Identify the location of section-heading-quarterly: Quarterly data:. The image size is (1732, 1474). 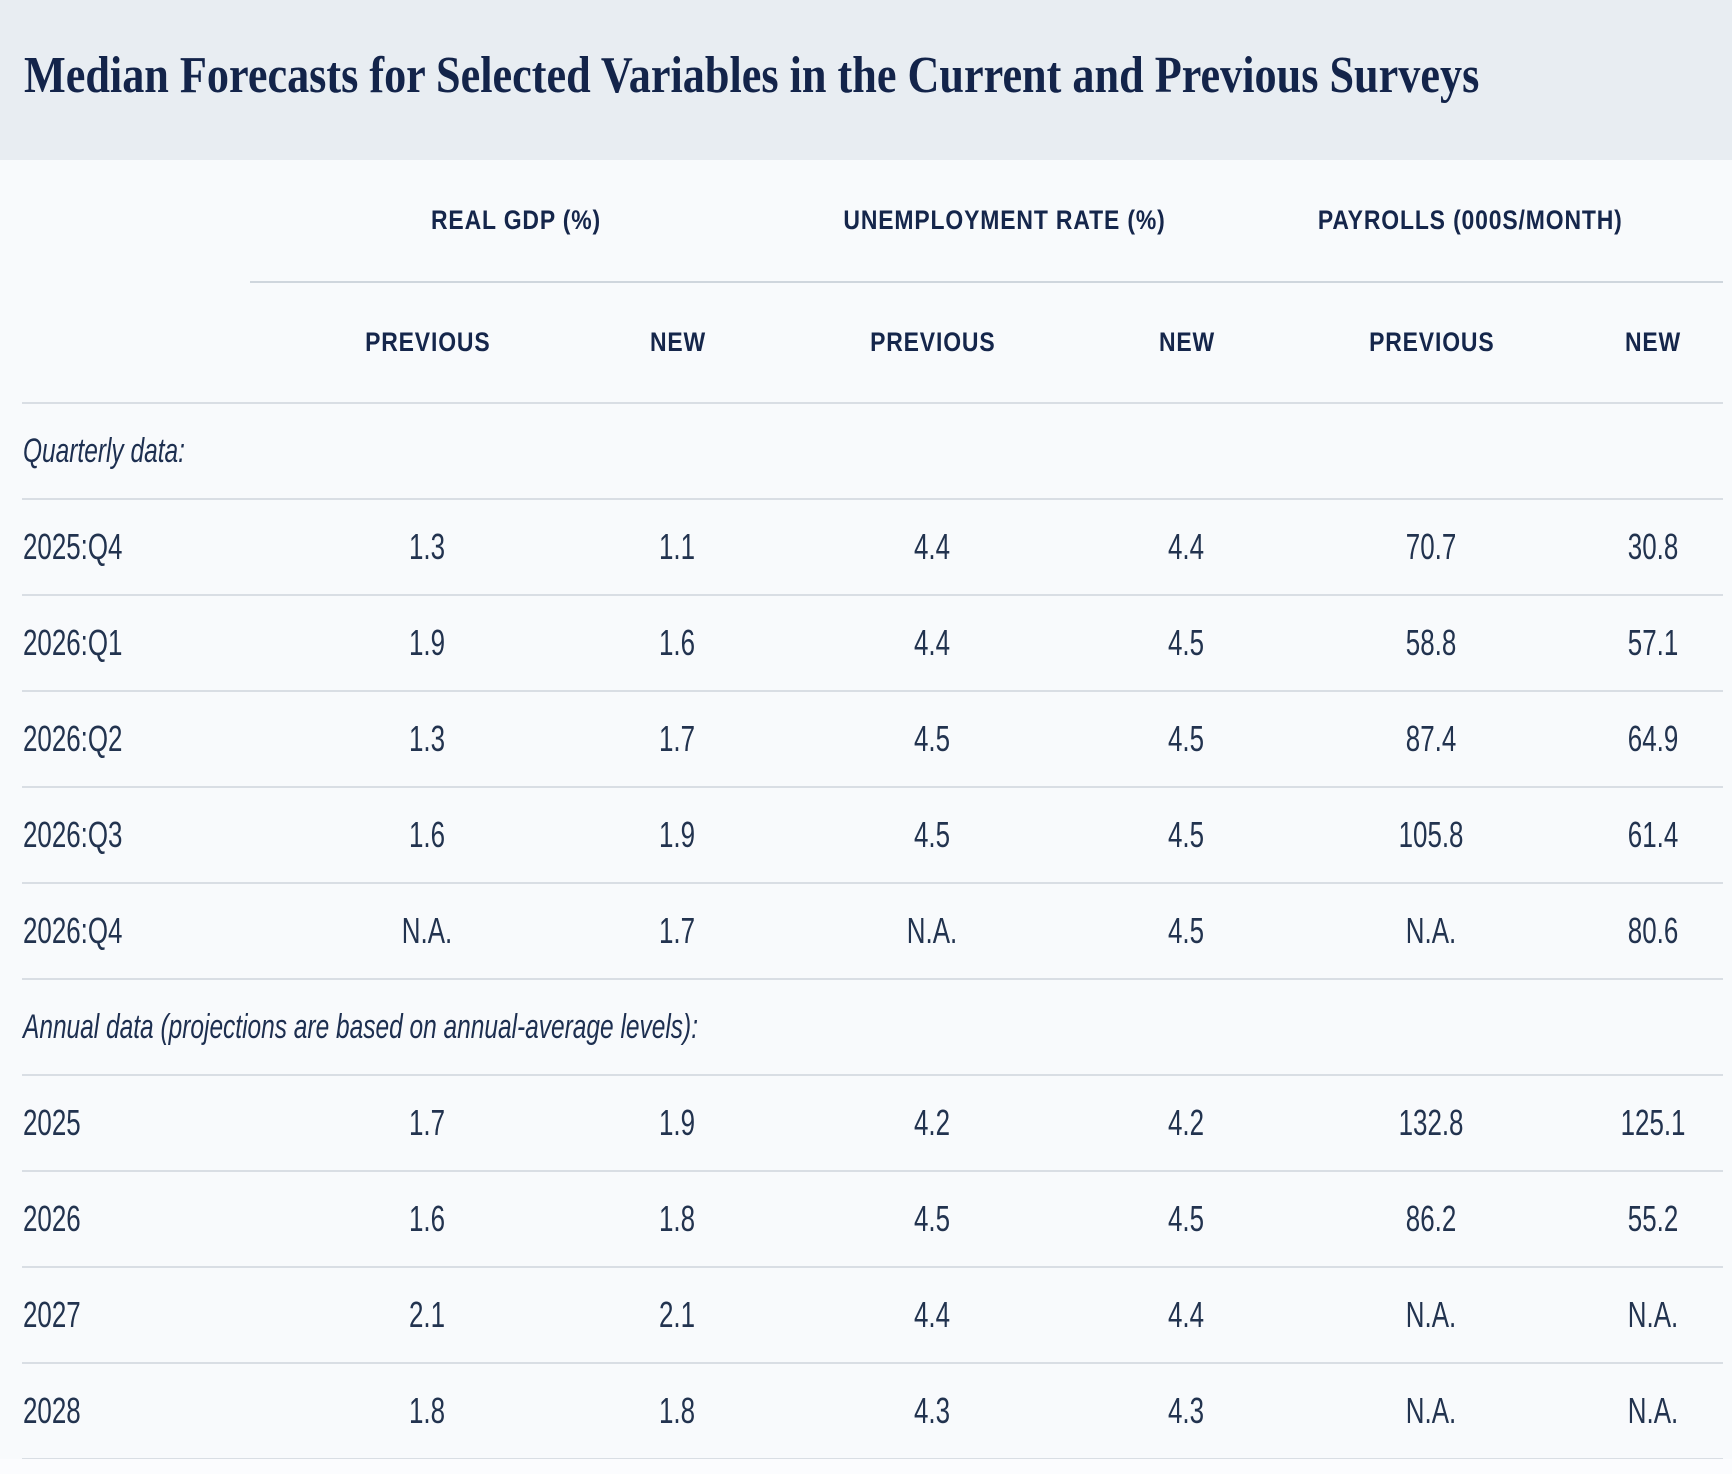
(872, 451).